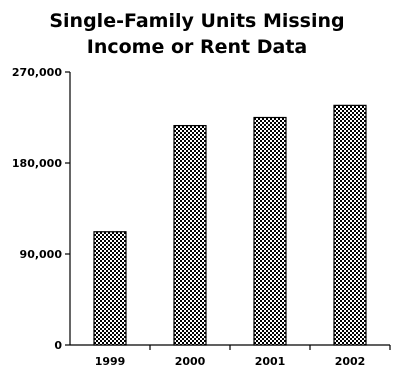 Image resolution: width=394 pixels, height=370 pixels. Describe the element at coordinates (350, 361) in the screenshot. I see `x-tick-label: 2002` at that location.